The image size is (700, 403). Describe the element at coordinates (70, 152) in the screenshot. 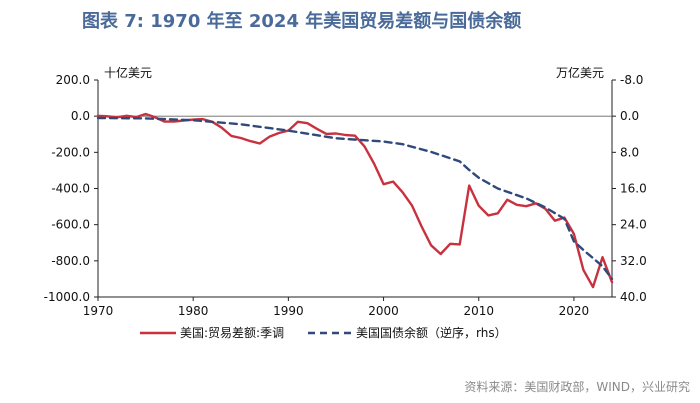

I see `left-tick-label: -200.0` at that location.